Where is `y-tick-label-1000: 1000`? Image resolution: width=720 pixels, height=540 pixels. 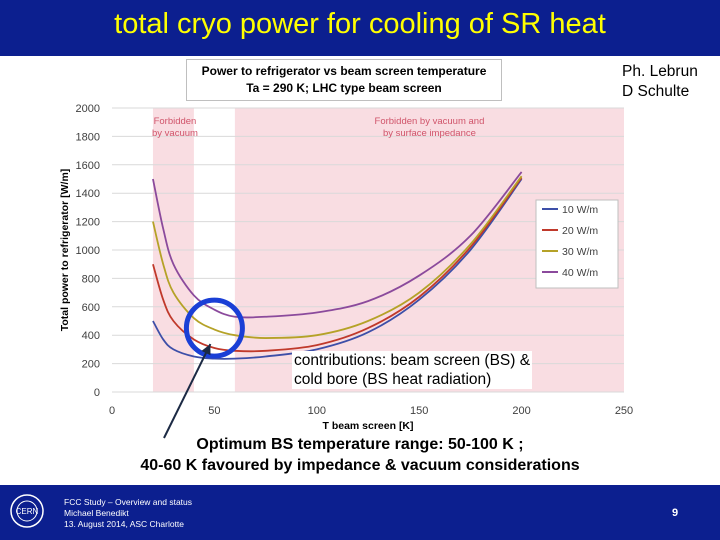 y-tick-label-1000: 1000 is located at coordinates (88, 251).